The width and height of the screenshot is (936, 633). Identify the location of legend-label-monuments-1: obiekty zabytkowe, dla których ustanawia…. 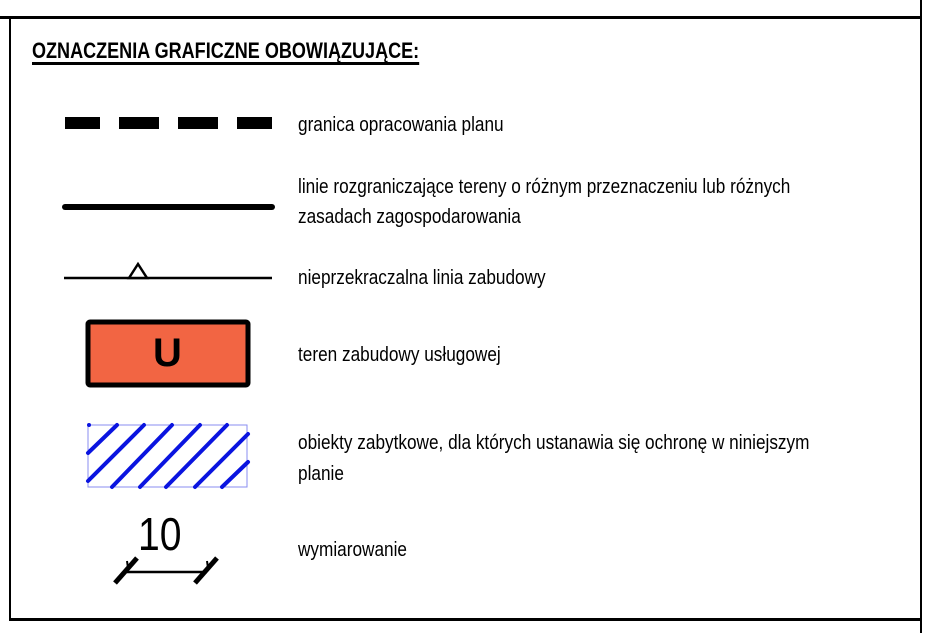
(554, 443).